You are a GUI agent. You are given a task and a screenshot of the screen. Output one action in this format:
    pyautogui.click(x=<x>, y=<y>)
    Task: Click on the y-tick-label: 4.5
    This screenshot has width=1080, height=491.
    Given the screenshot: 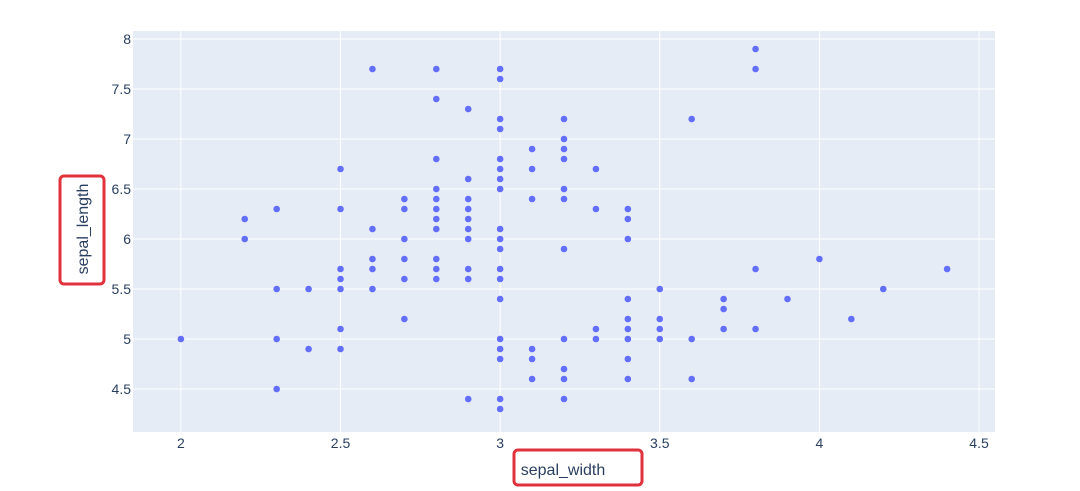 What is the action you would take?
    pyautogui.click(x=122, y=389)
    